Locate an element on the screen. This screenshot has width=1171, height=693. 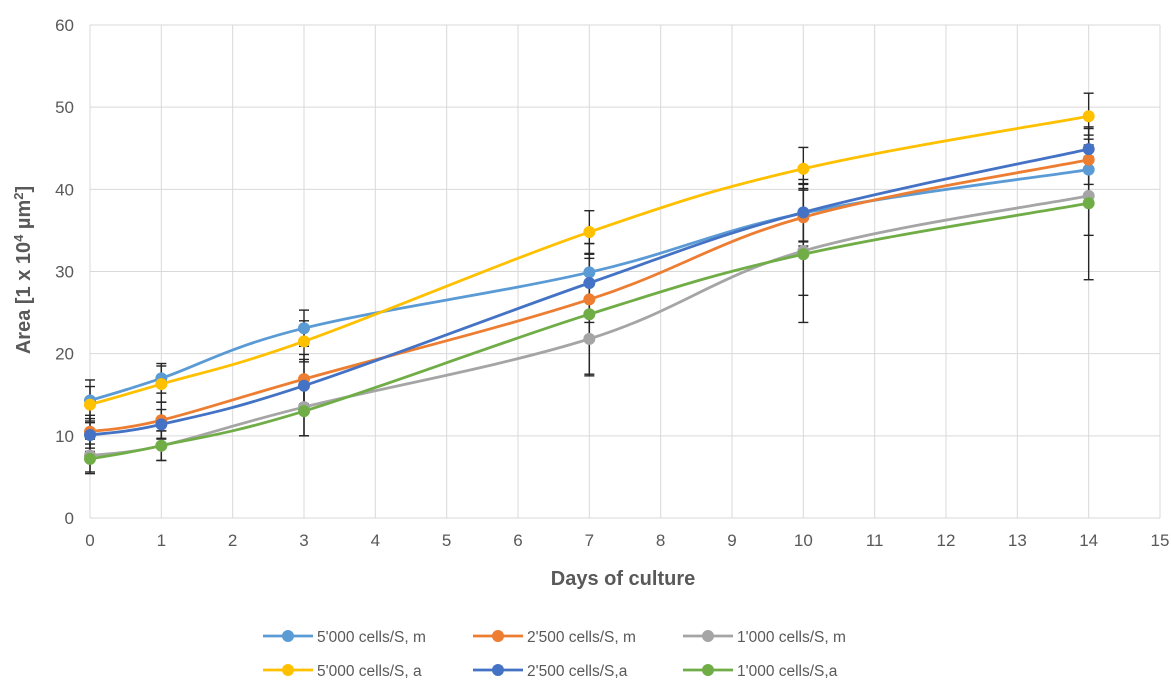
x-tick-label: 2 is located at coordinates (232, 540).